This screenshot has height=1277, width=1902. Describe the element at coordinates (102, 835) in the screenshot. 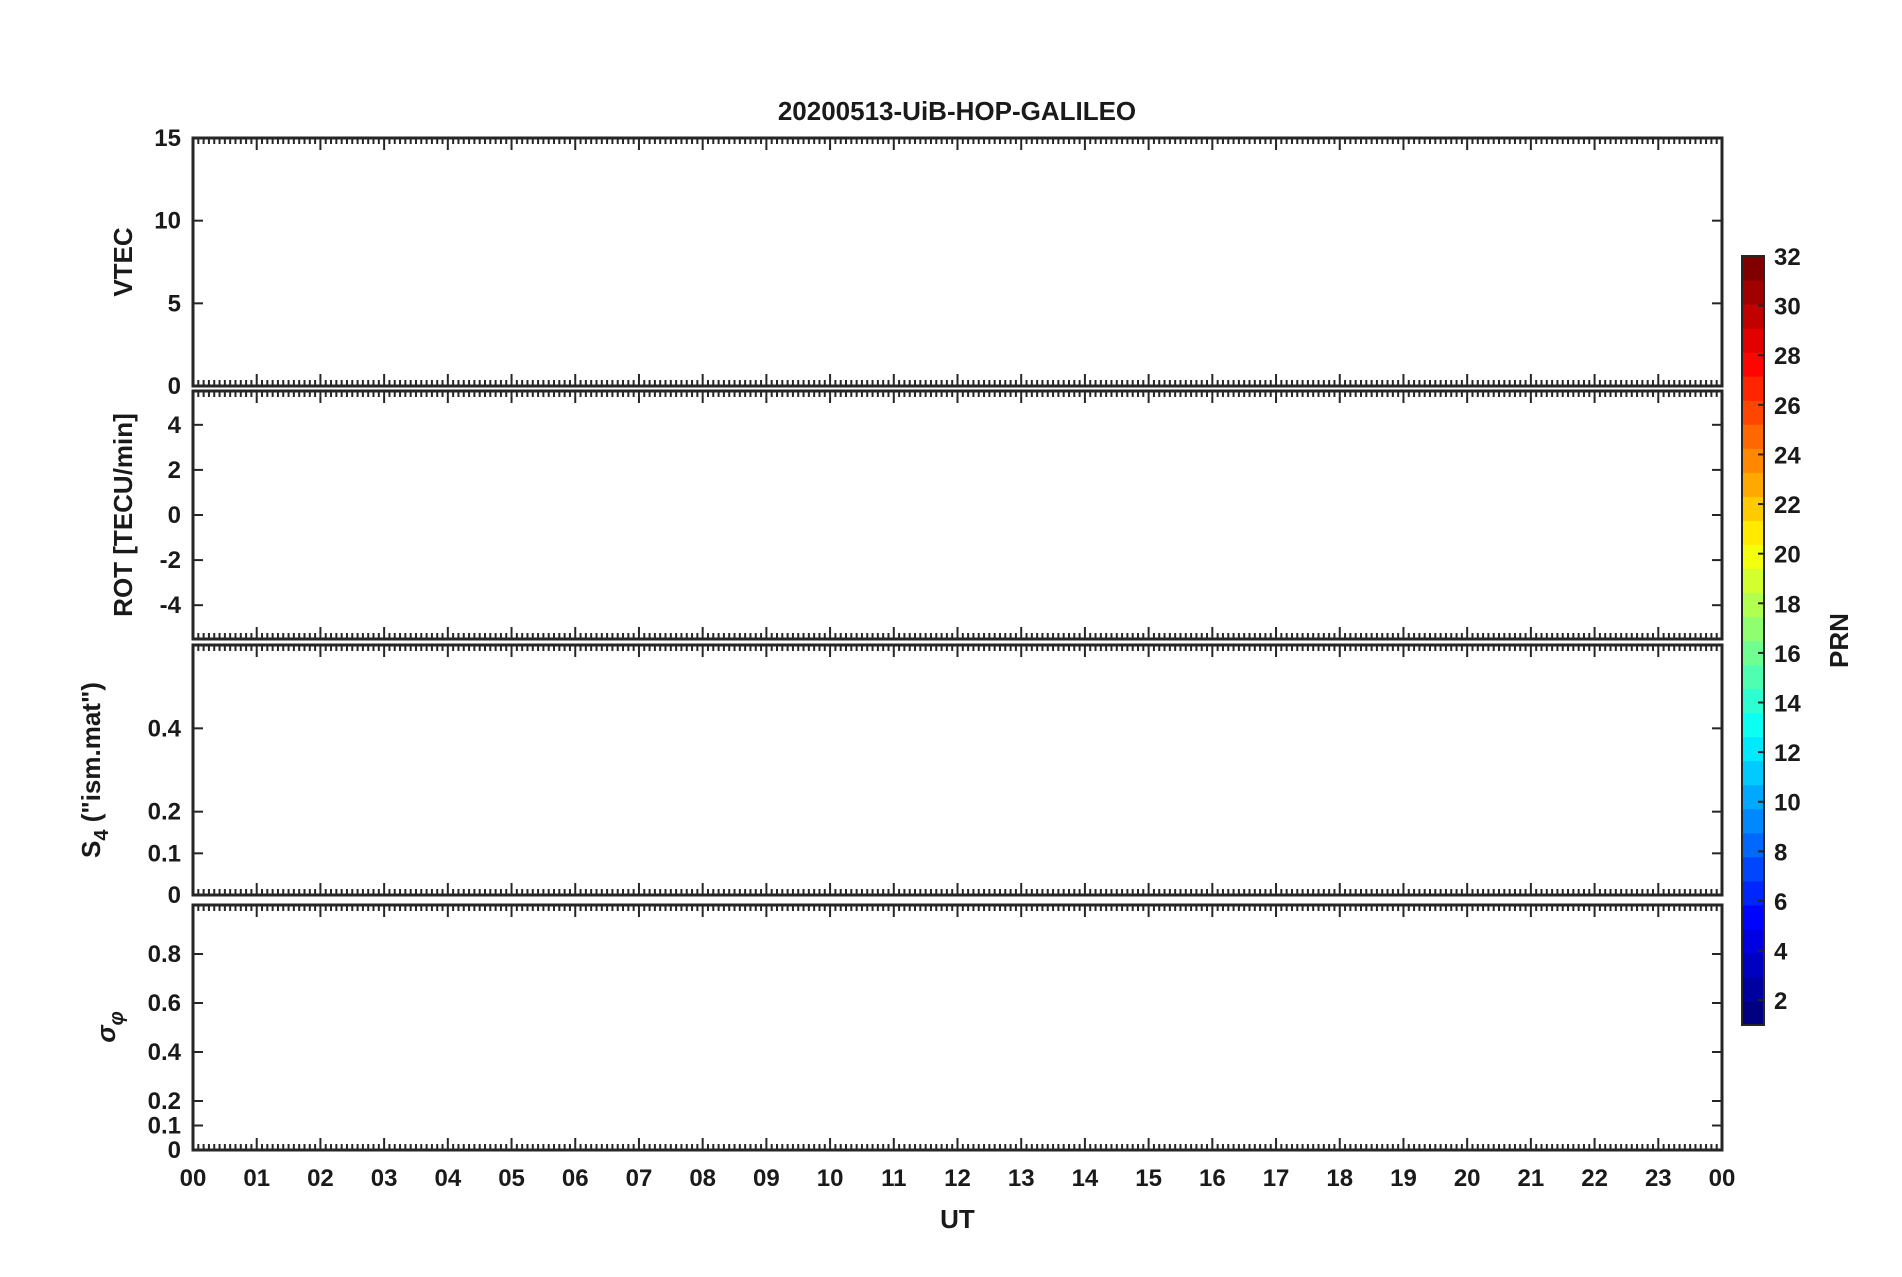

I see `ylabel-subscript: 4` at that location.